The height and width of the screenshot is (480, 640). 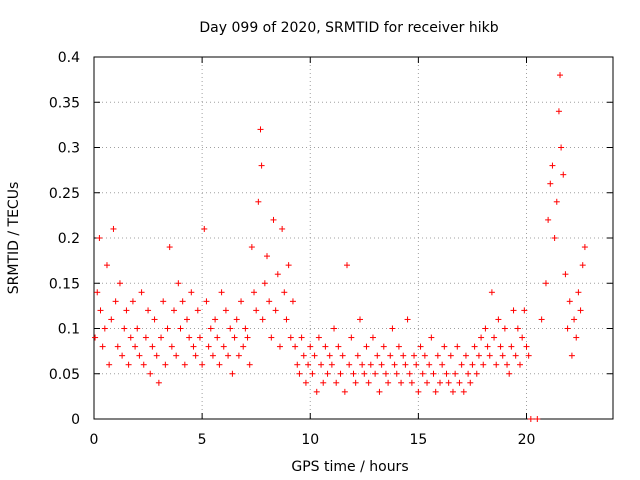 What do you see at coordinates (64, 375) in the screenshot?
I see `y-tick-label: 0.05` at bounding box center [64, 375].